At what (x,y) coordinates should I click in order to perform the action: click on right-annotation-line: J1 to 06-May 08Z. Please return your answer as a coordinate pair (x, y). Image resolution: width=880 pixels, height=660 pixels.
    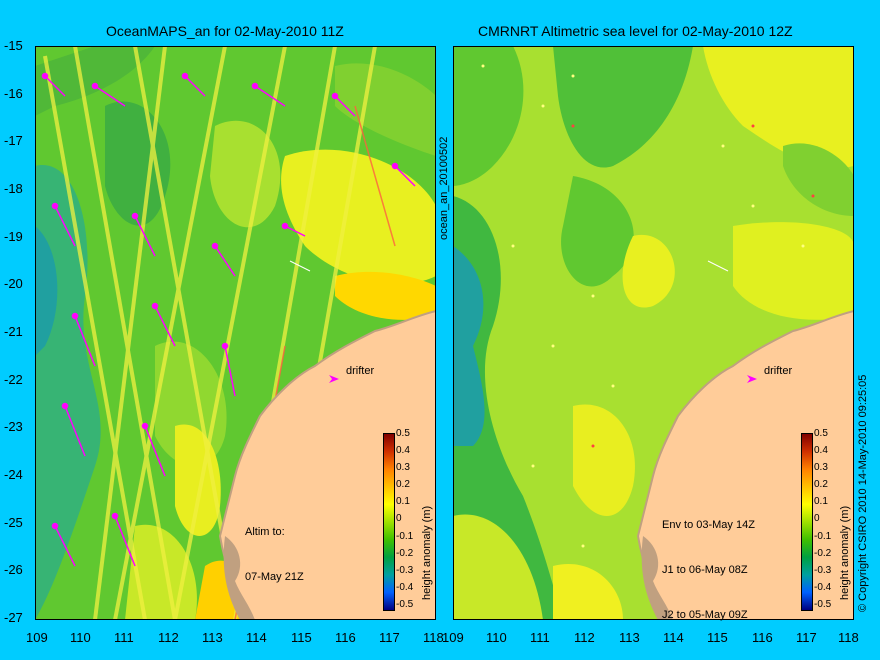
    Looking at the image, I should click on (705, 570).